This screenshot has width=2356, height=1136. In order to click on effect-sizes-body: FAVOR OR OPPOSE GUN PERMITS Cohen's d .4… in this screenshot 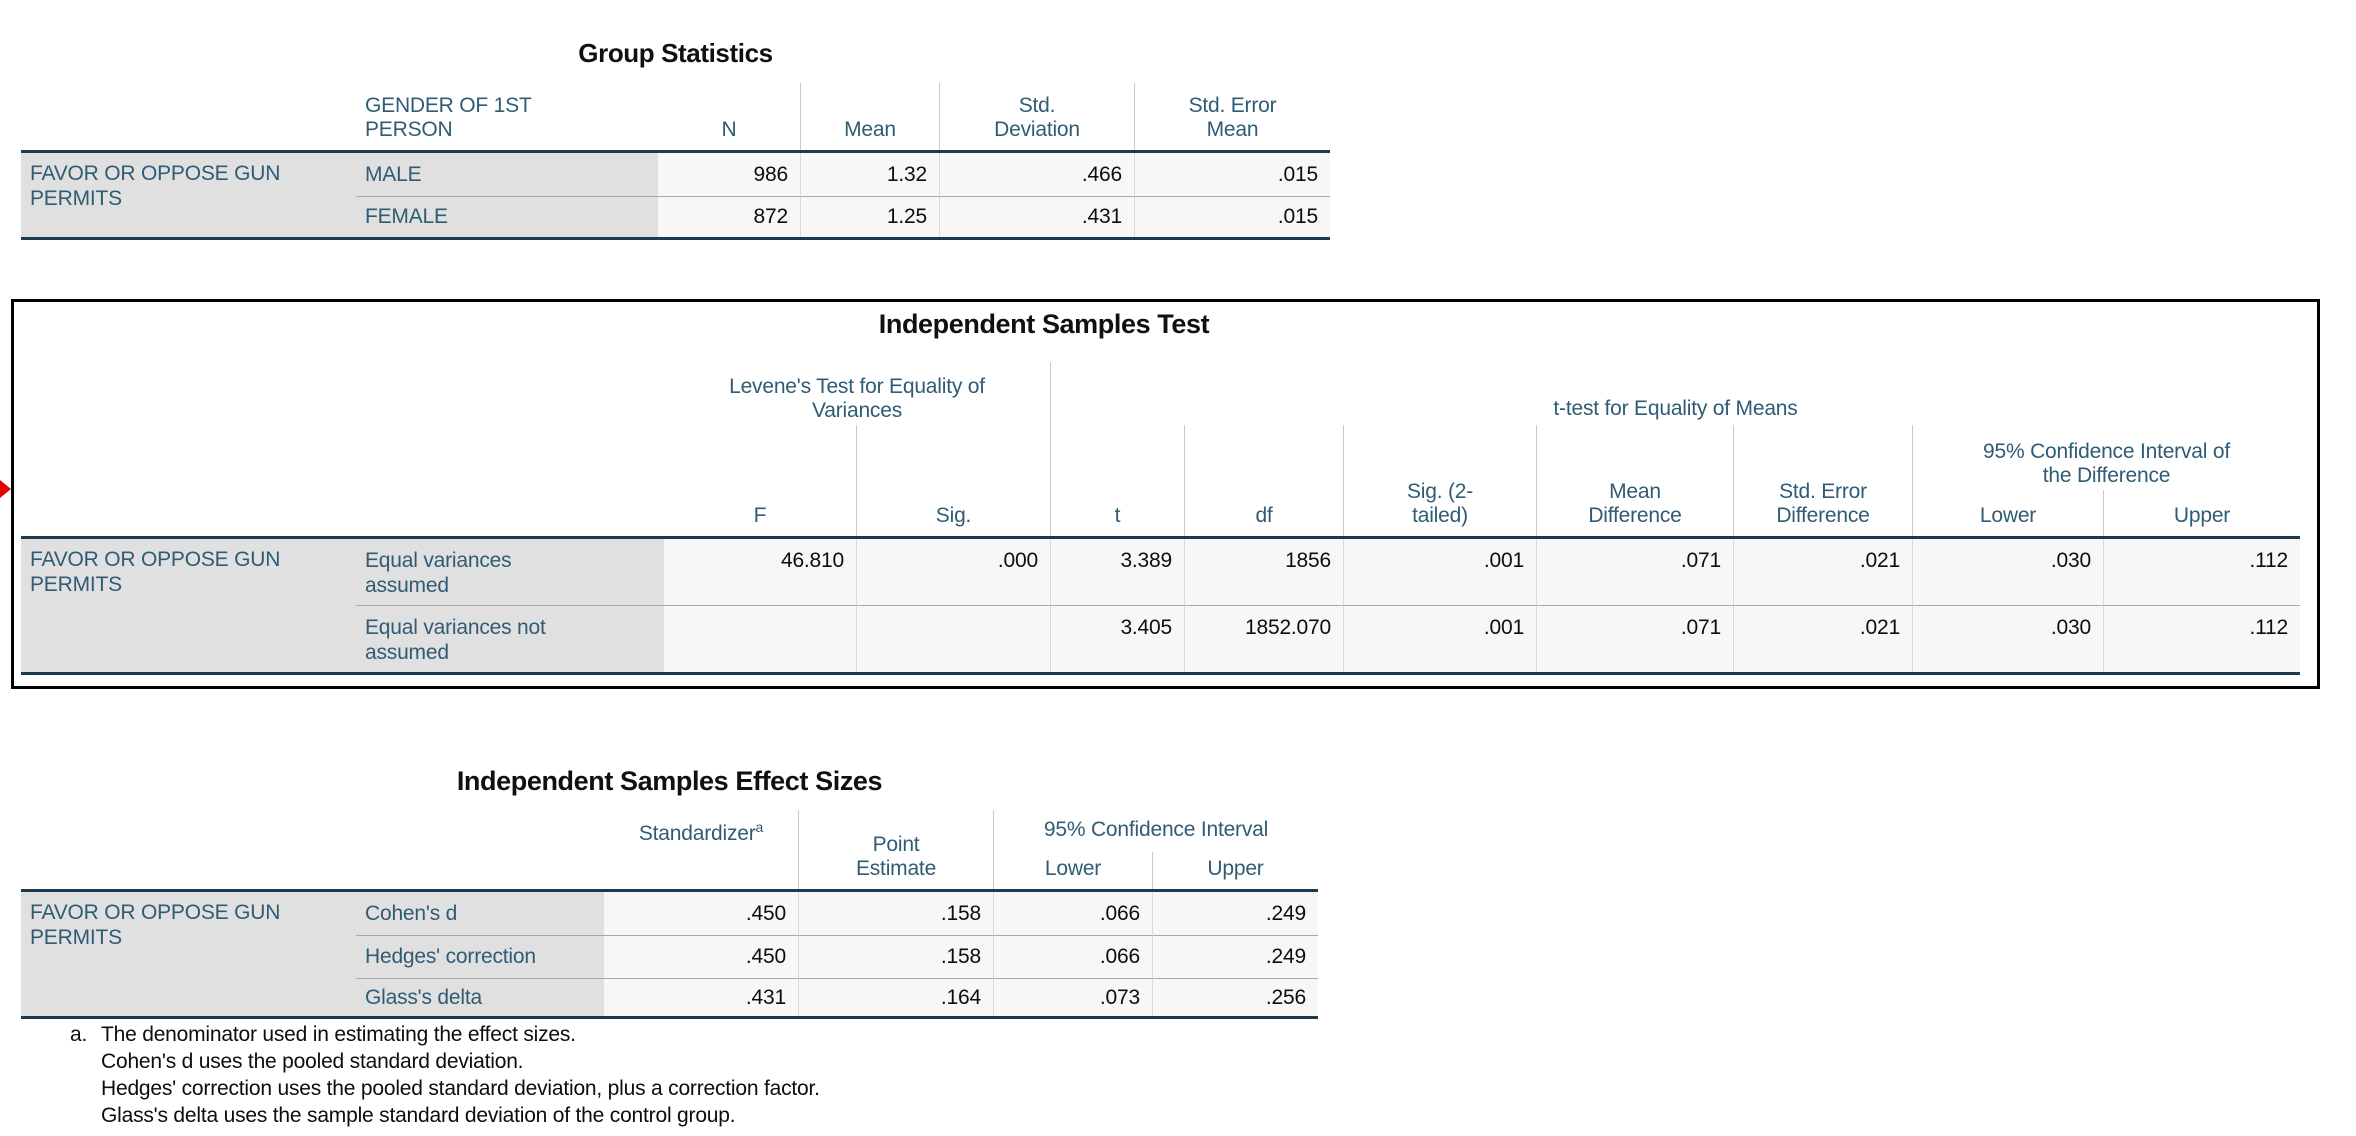, I will do `click(669, 955)`.